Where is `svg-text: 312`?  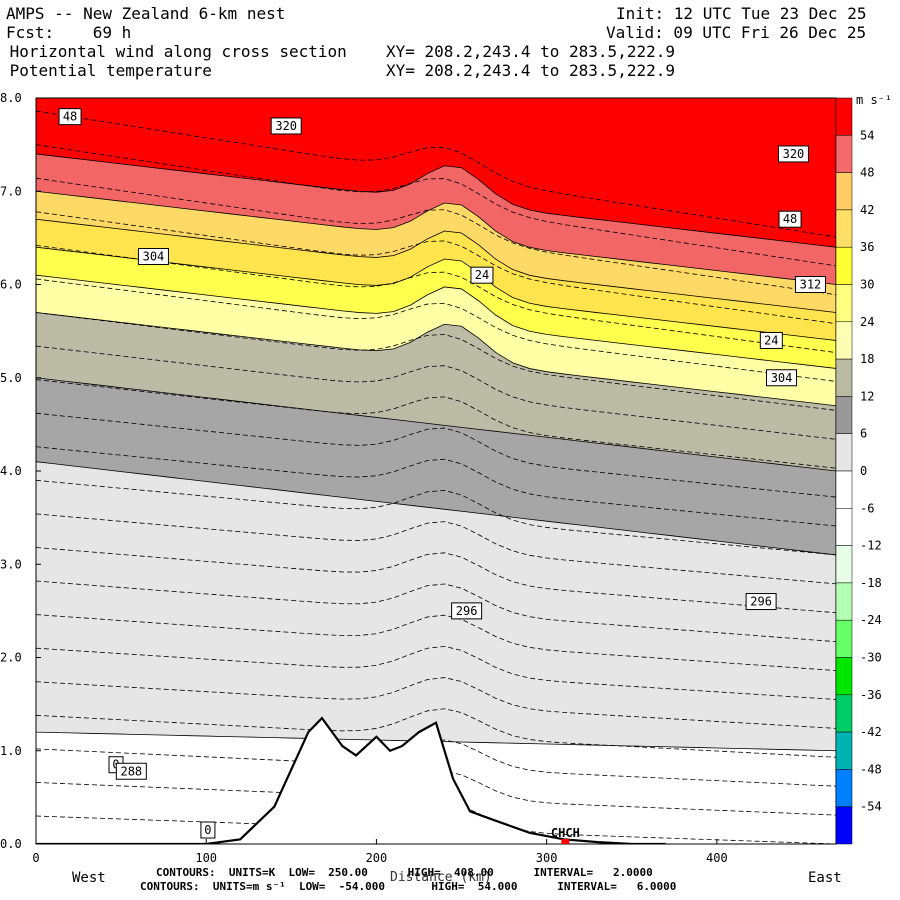
svg-text: 312 is located at coordinates (811, 285).